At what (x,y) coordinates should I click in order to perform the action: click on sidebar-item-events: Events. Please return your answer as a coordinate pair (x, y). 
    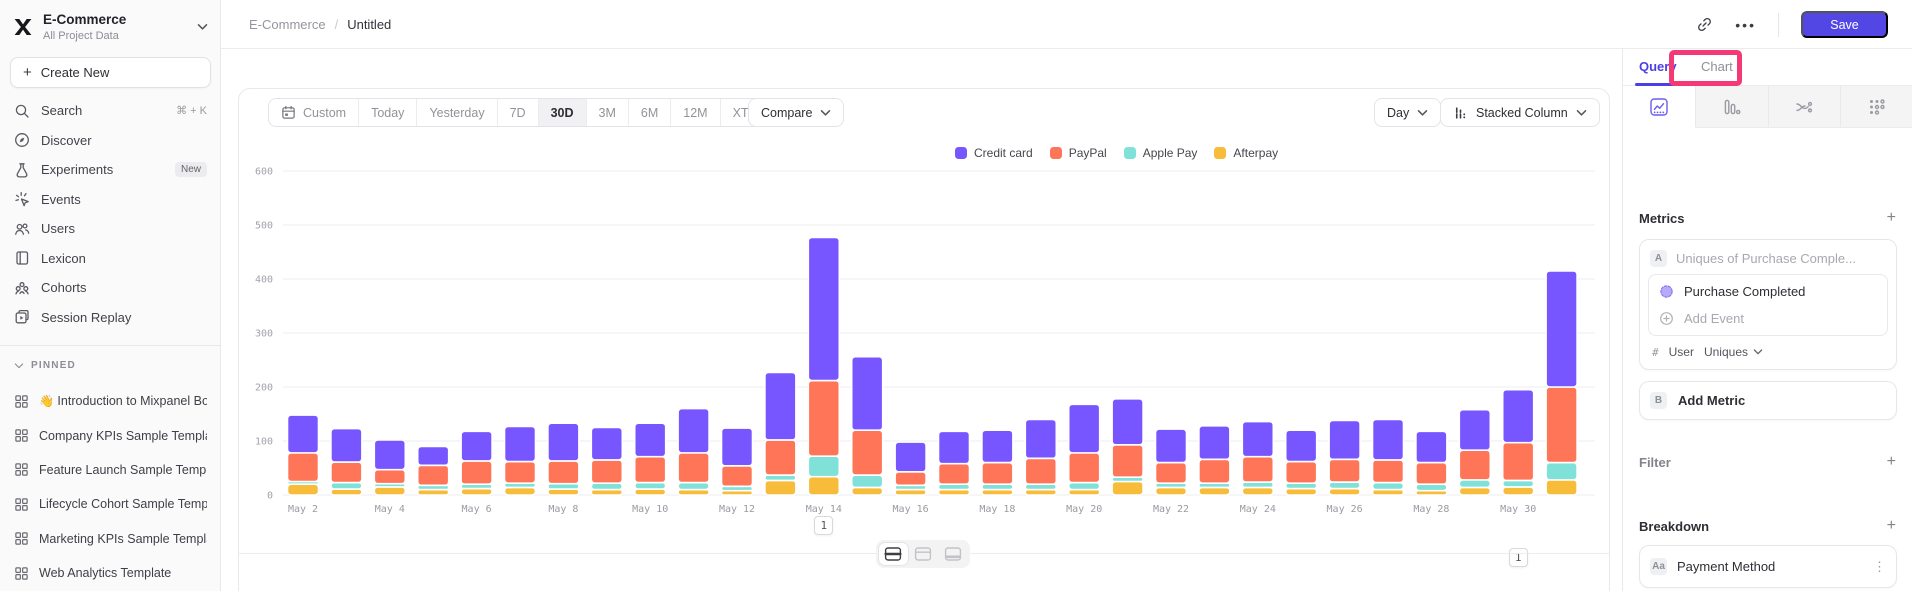
    Looking at the image, I should click on (110, 200).